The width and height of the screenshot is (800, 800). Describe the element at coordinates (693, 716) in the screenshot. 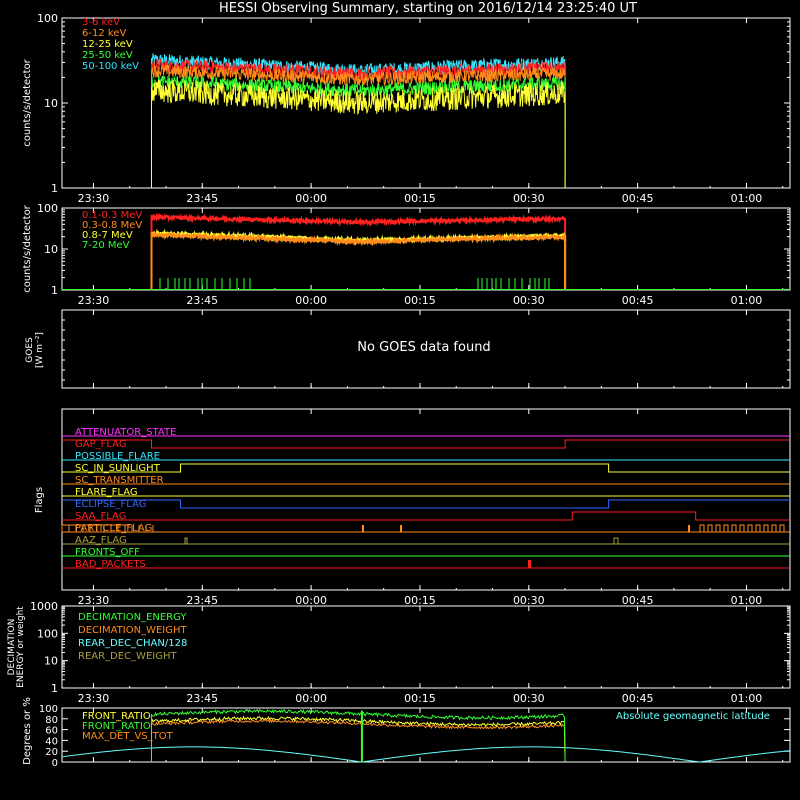

I see `geomagnetic-latitude-label: Absolute geomagnetic latitude` at that location.